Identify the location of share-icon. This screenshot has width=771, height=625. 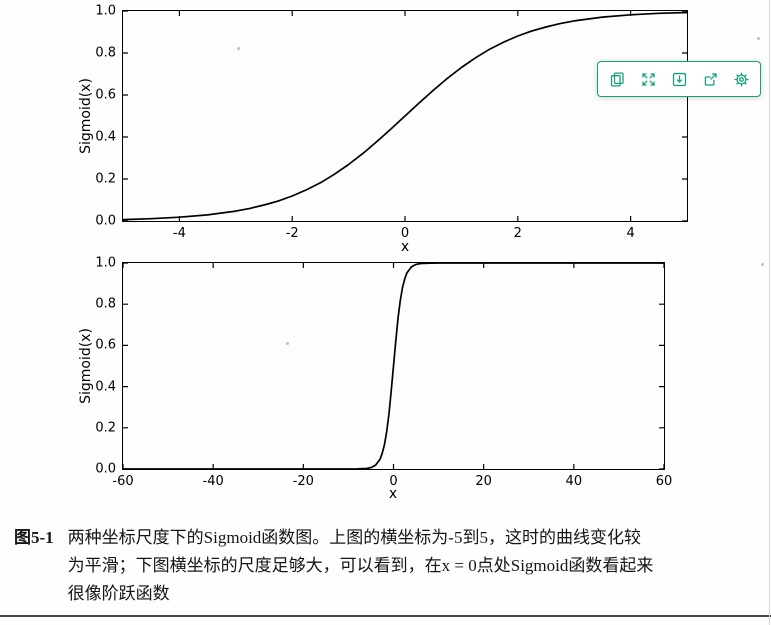
(710, 79).